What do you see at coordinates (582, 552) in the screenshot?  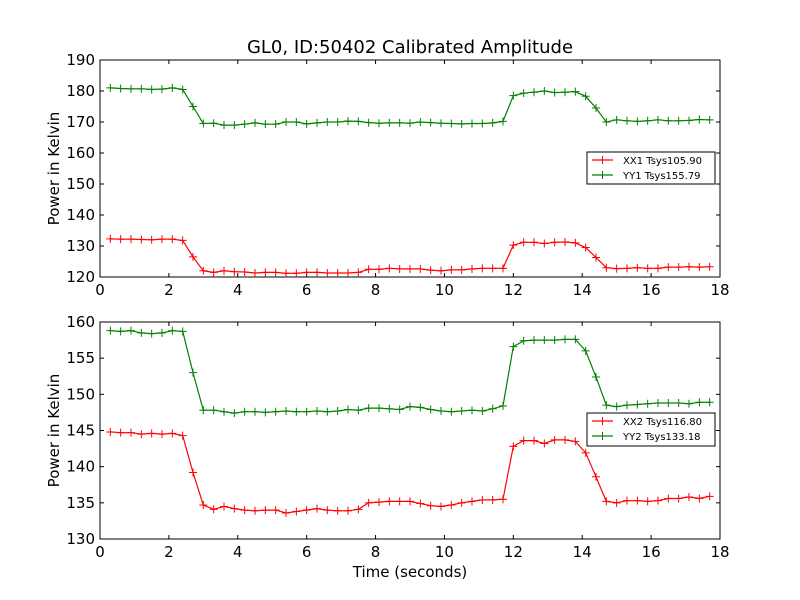 I see `x-tick-label: 14` at bounding box center [582, 552].